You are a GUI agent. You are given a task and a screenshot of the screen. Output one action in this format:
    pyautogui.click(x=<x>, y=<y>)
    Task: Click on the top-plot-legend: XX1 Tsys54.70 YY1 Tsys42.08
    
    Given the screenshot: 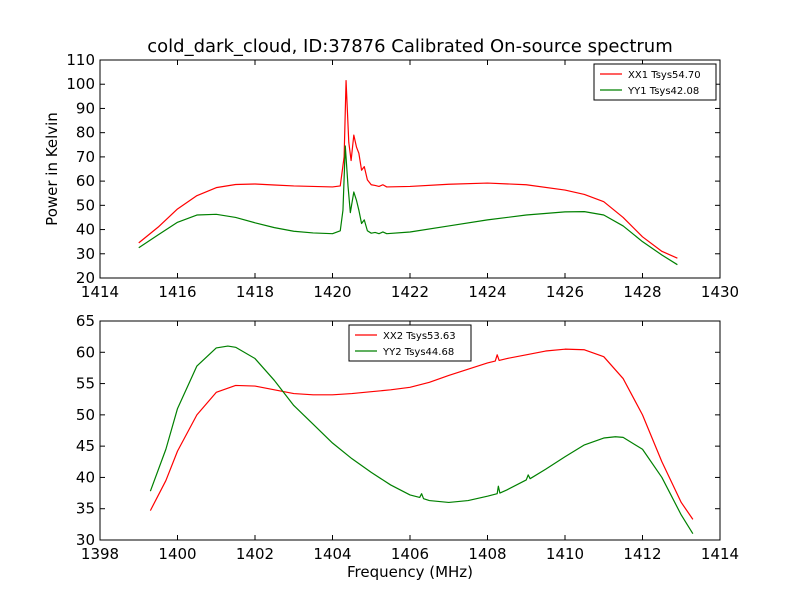 What is the action you would take?
    pyautogui.click(x=655, y=82)
    